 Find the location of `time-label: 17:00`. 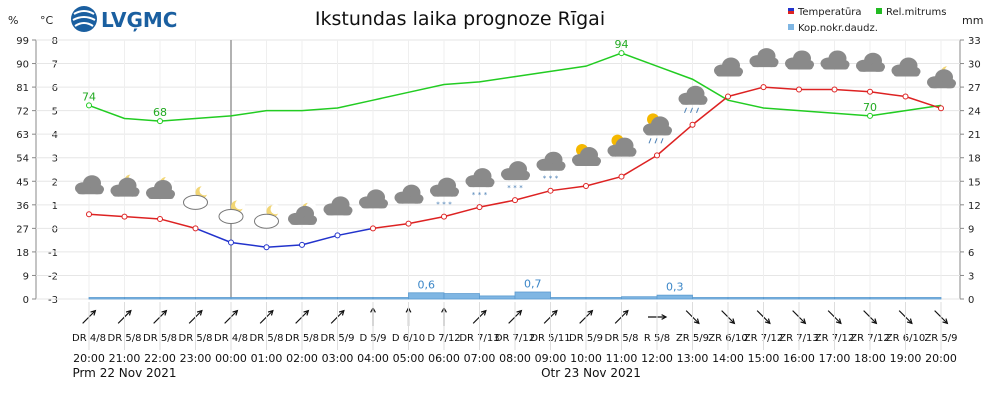

time-label: 17:00 is located at coordinates (835, 358).